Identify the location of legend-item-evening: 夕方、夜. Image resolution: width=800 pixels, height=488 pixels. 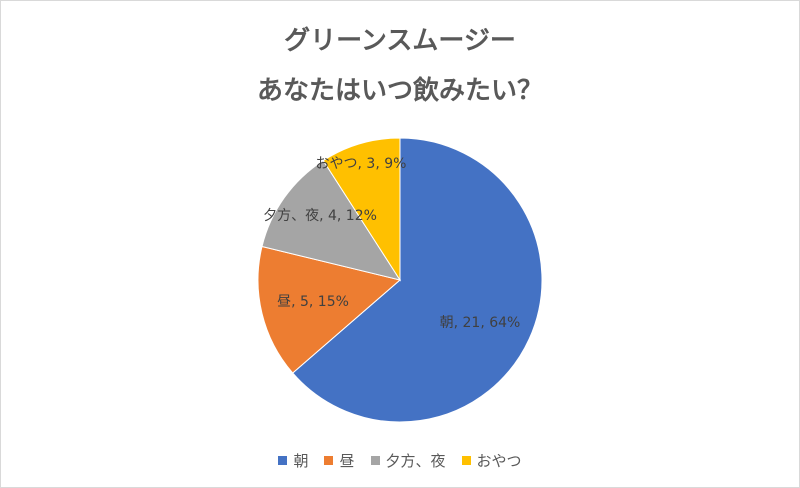
(408, 460).